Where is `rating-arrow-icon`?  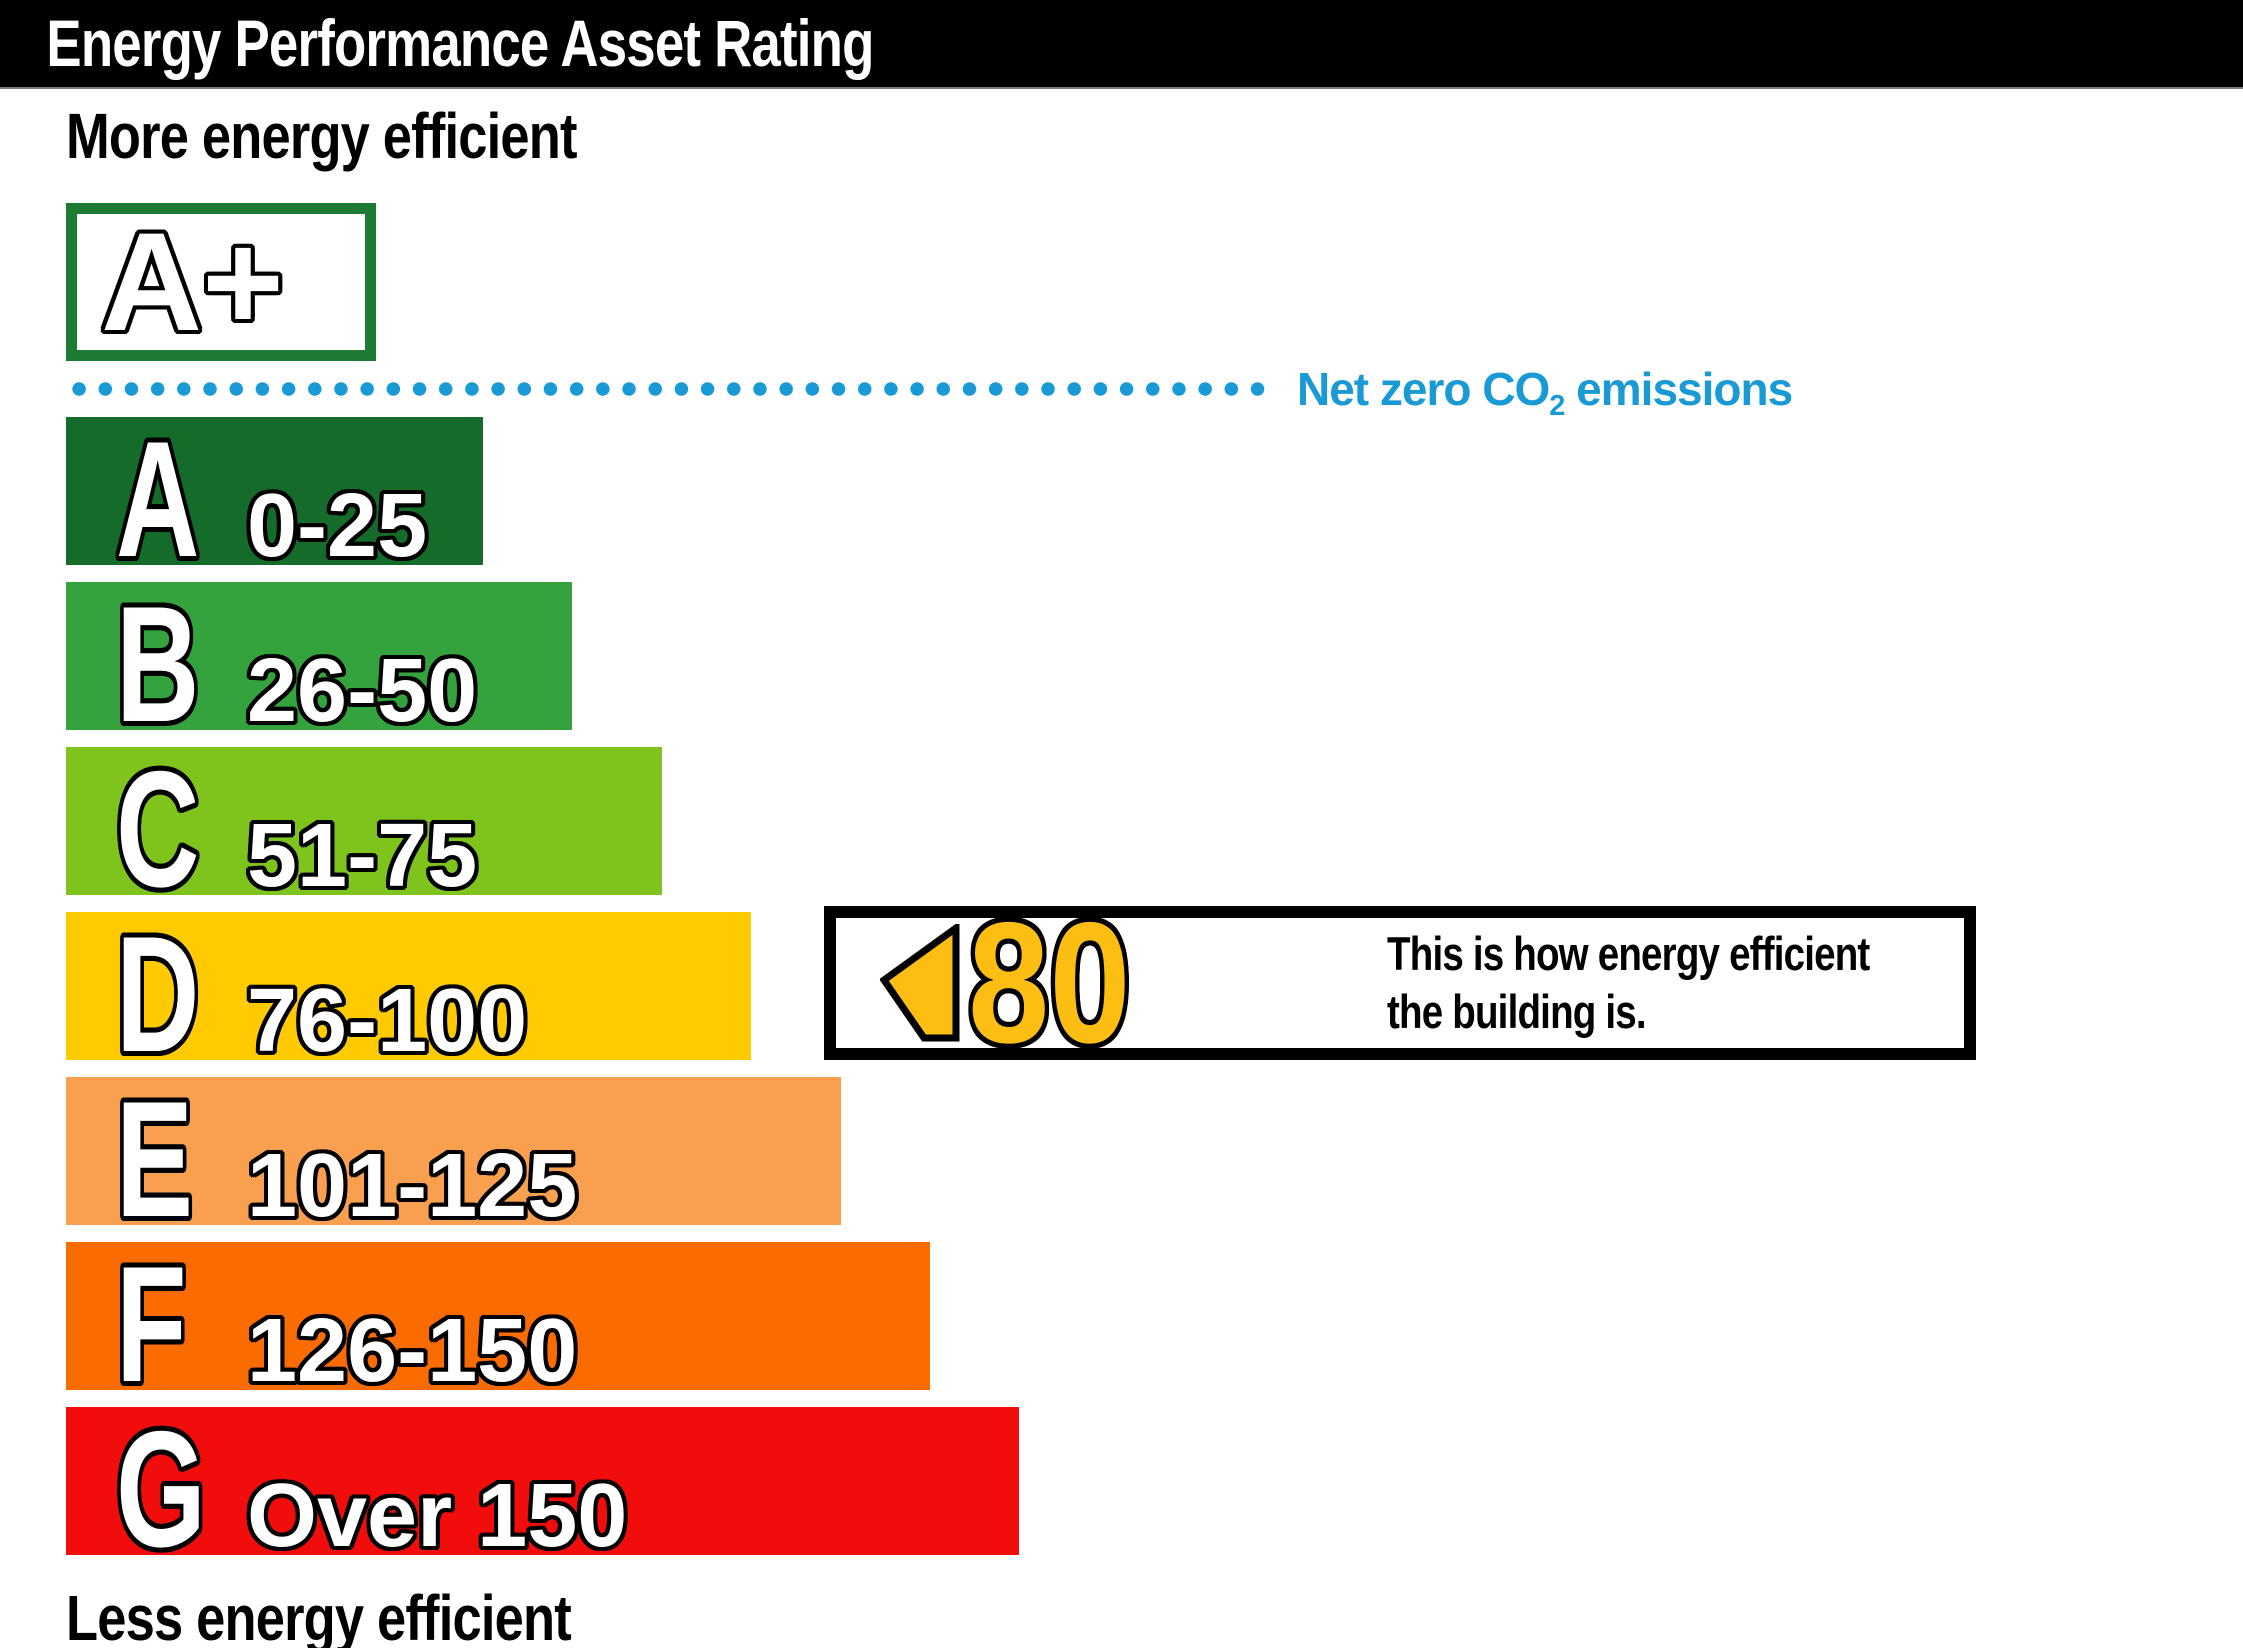
rating-arrow-icon is located at coordinates (920, 983).